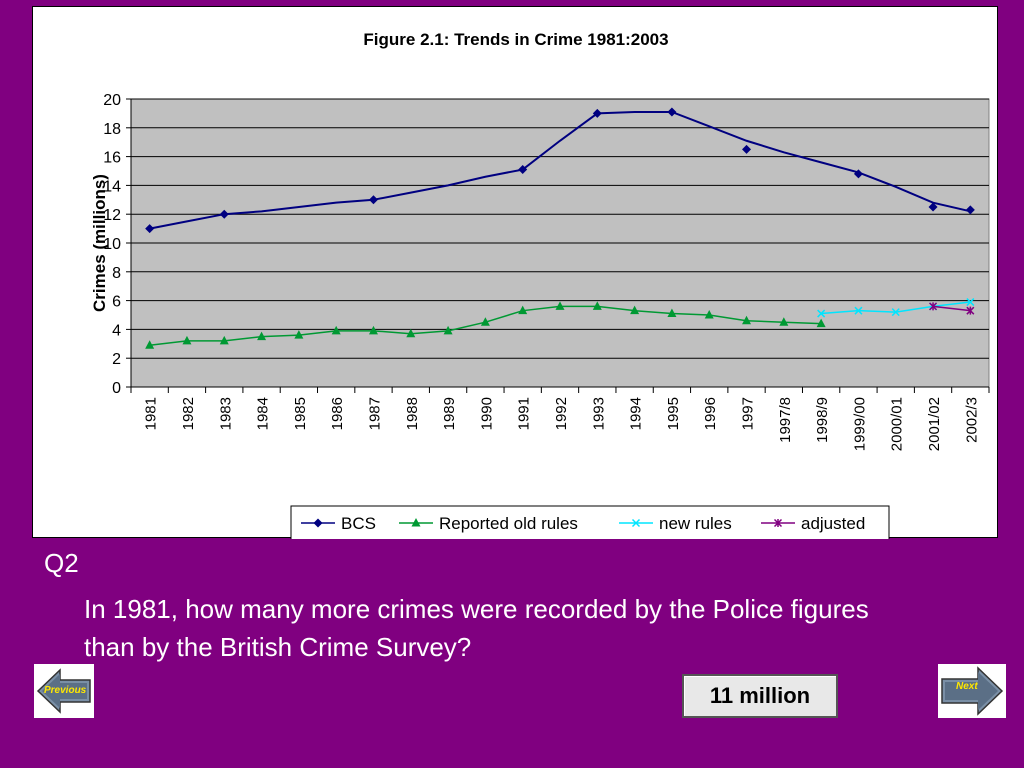 This screenshot has height=768, width=1024. What do you see at coordinates (337, 413) in the screenshot?
I see `x-tick-label: 1986` at bounding box center [337, 413].